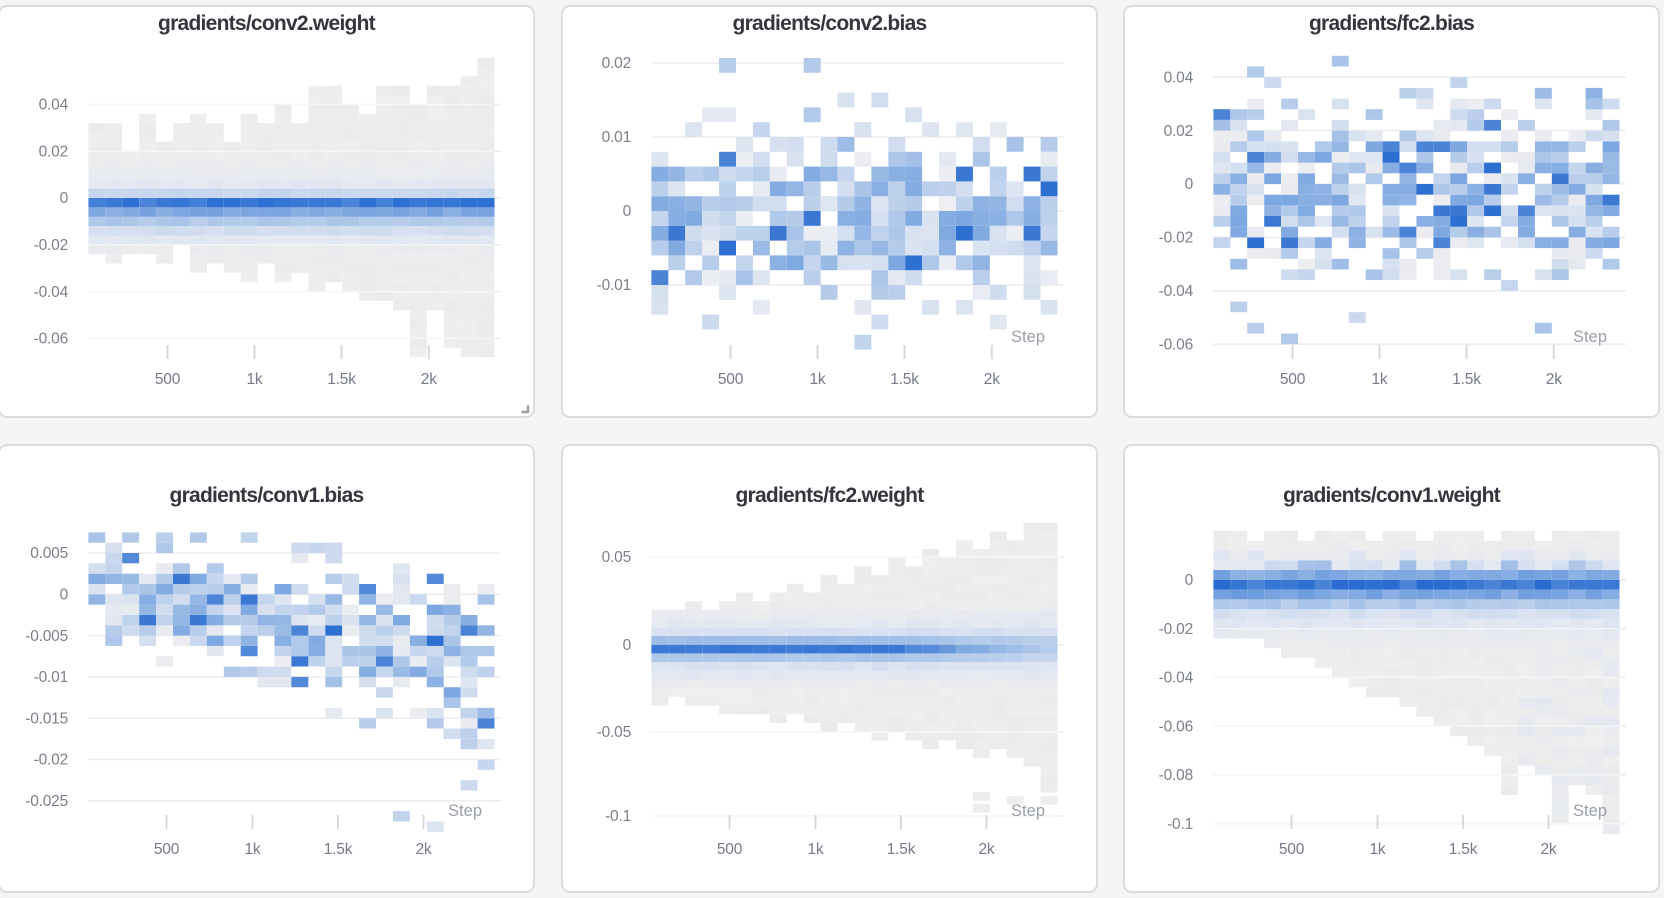  What do you see at coordinates (1392, 495) in the screenshot?
I see `svg-text: gradients/conv1.weight` at bounding box center [1392, 495].